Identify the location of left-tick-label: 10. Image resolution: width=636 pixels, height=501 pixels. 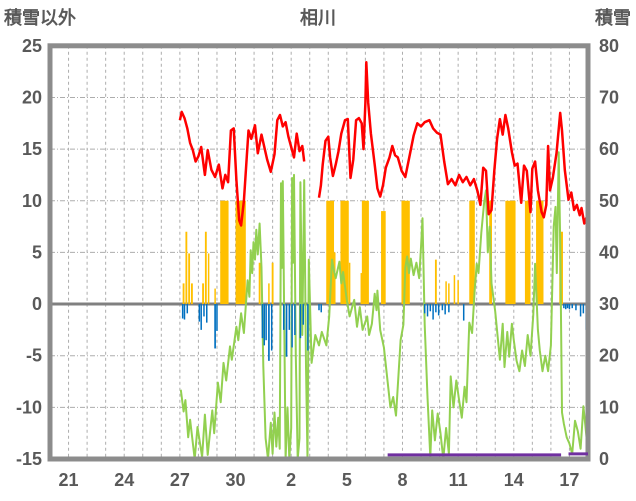
(32, 201).